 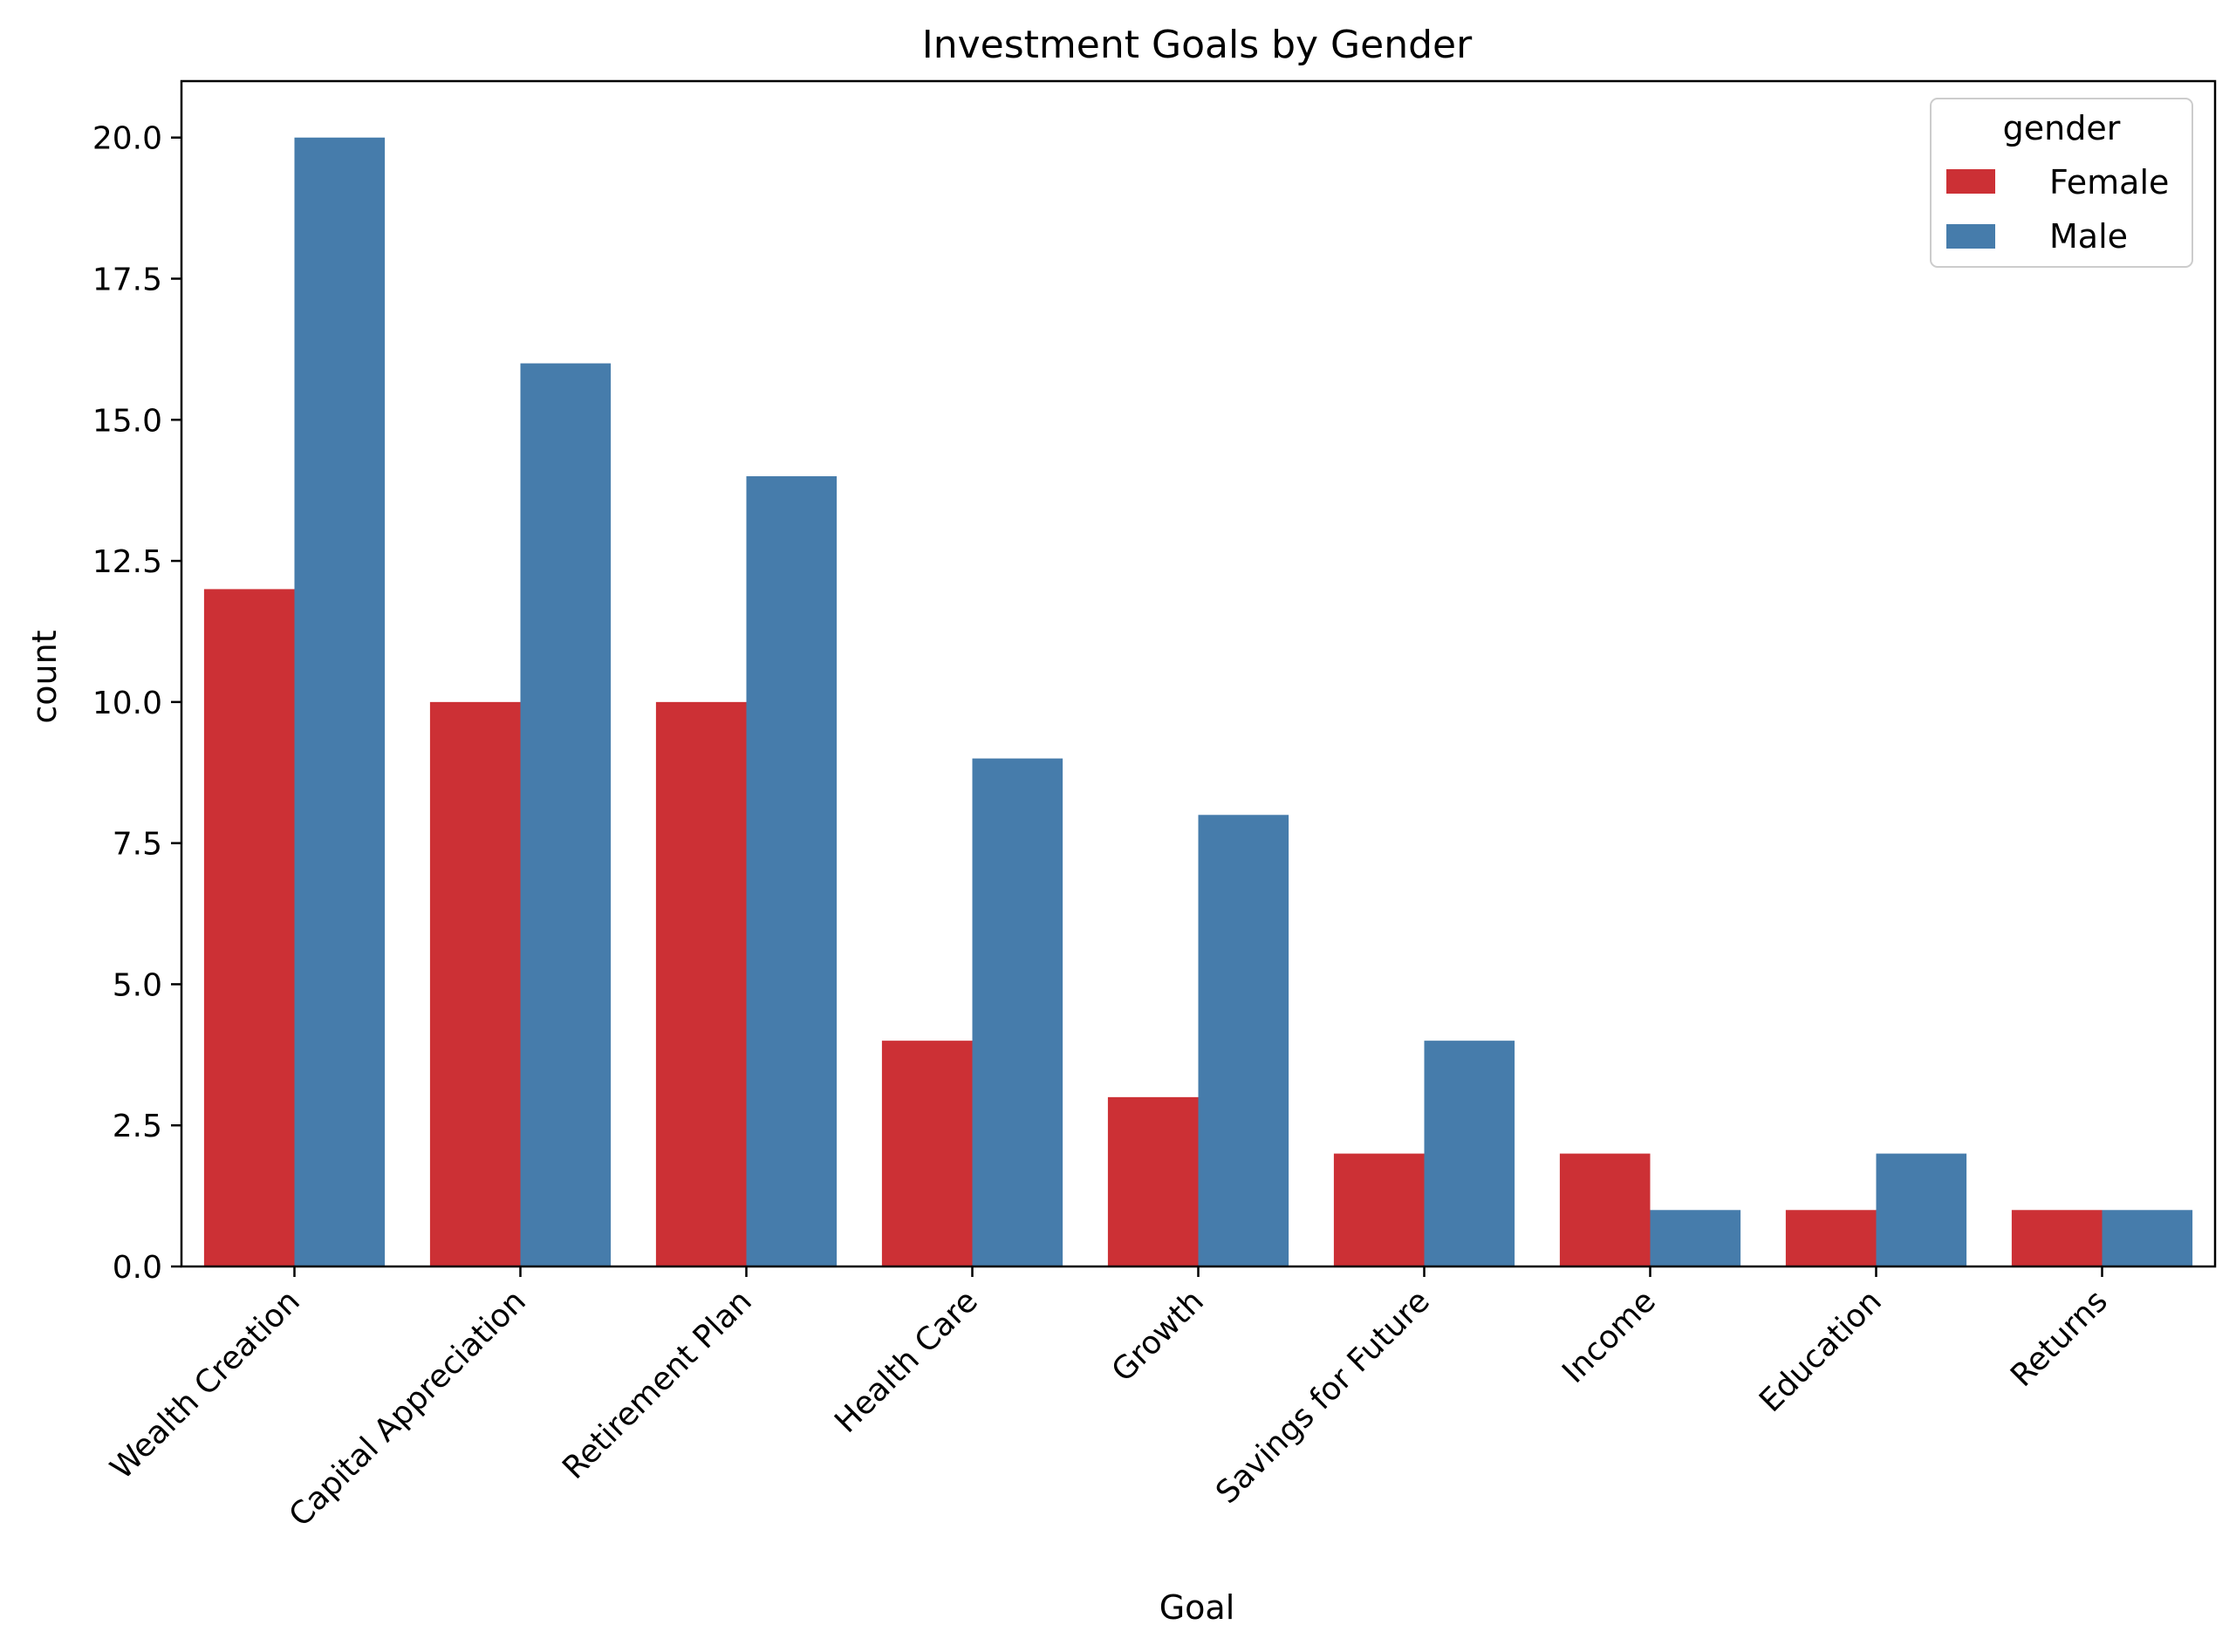 What do you see at coordinates (127, 280) in the screenshot?
I see `y-tick-label-7: 17.5` at bounding box center [127, 280].